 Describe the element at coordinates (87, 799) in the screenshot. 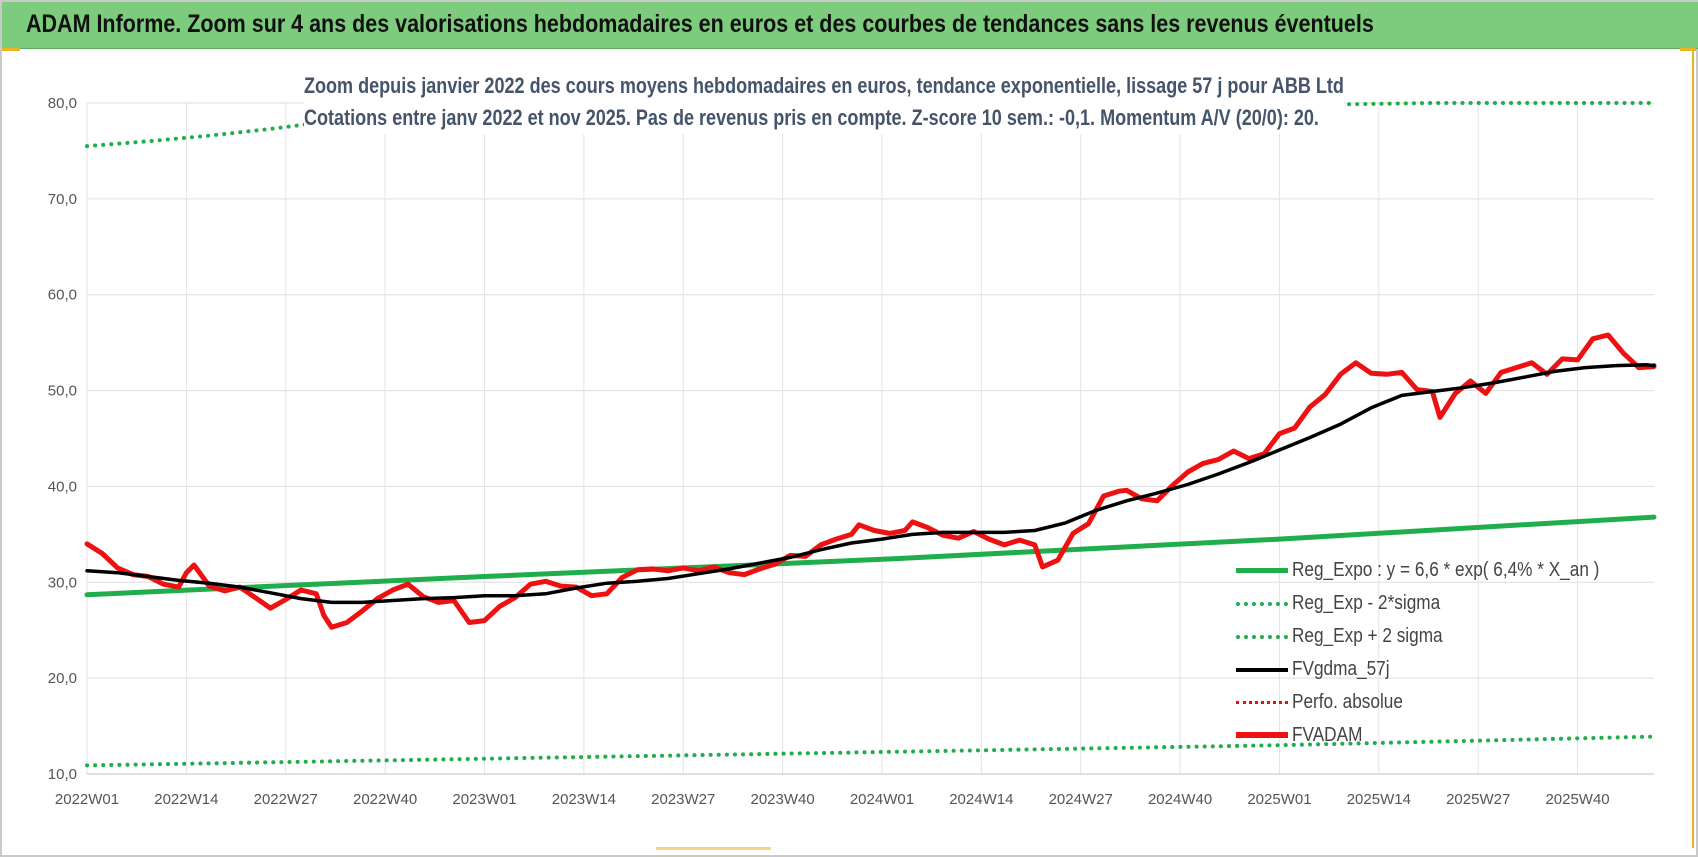

I see `x-tick-label: 2022W01` at that location.